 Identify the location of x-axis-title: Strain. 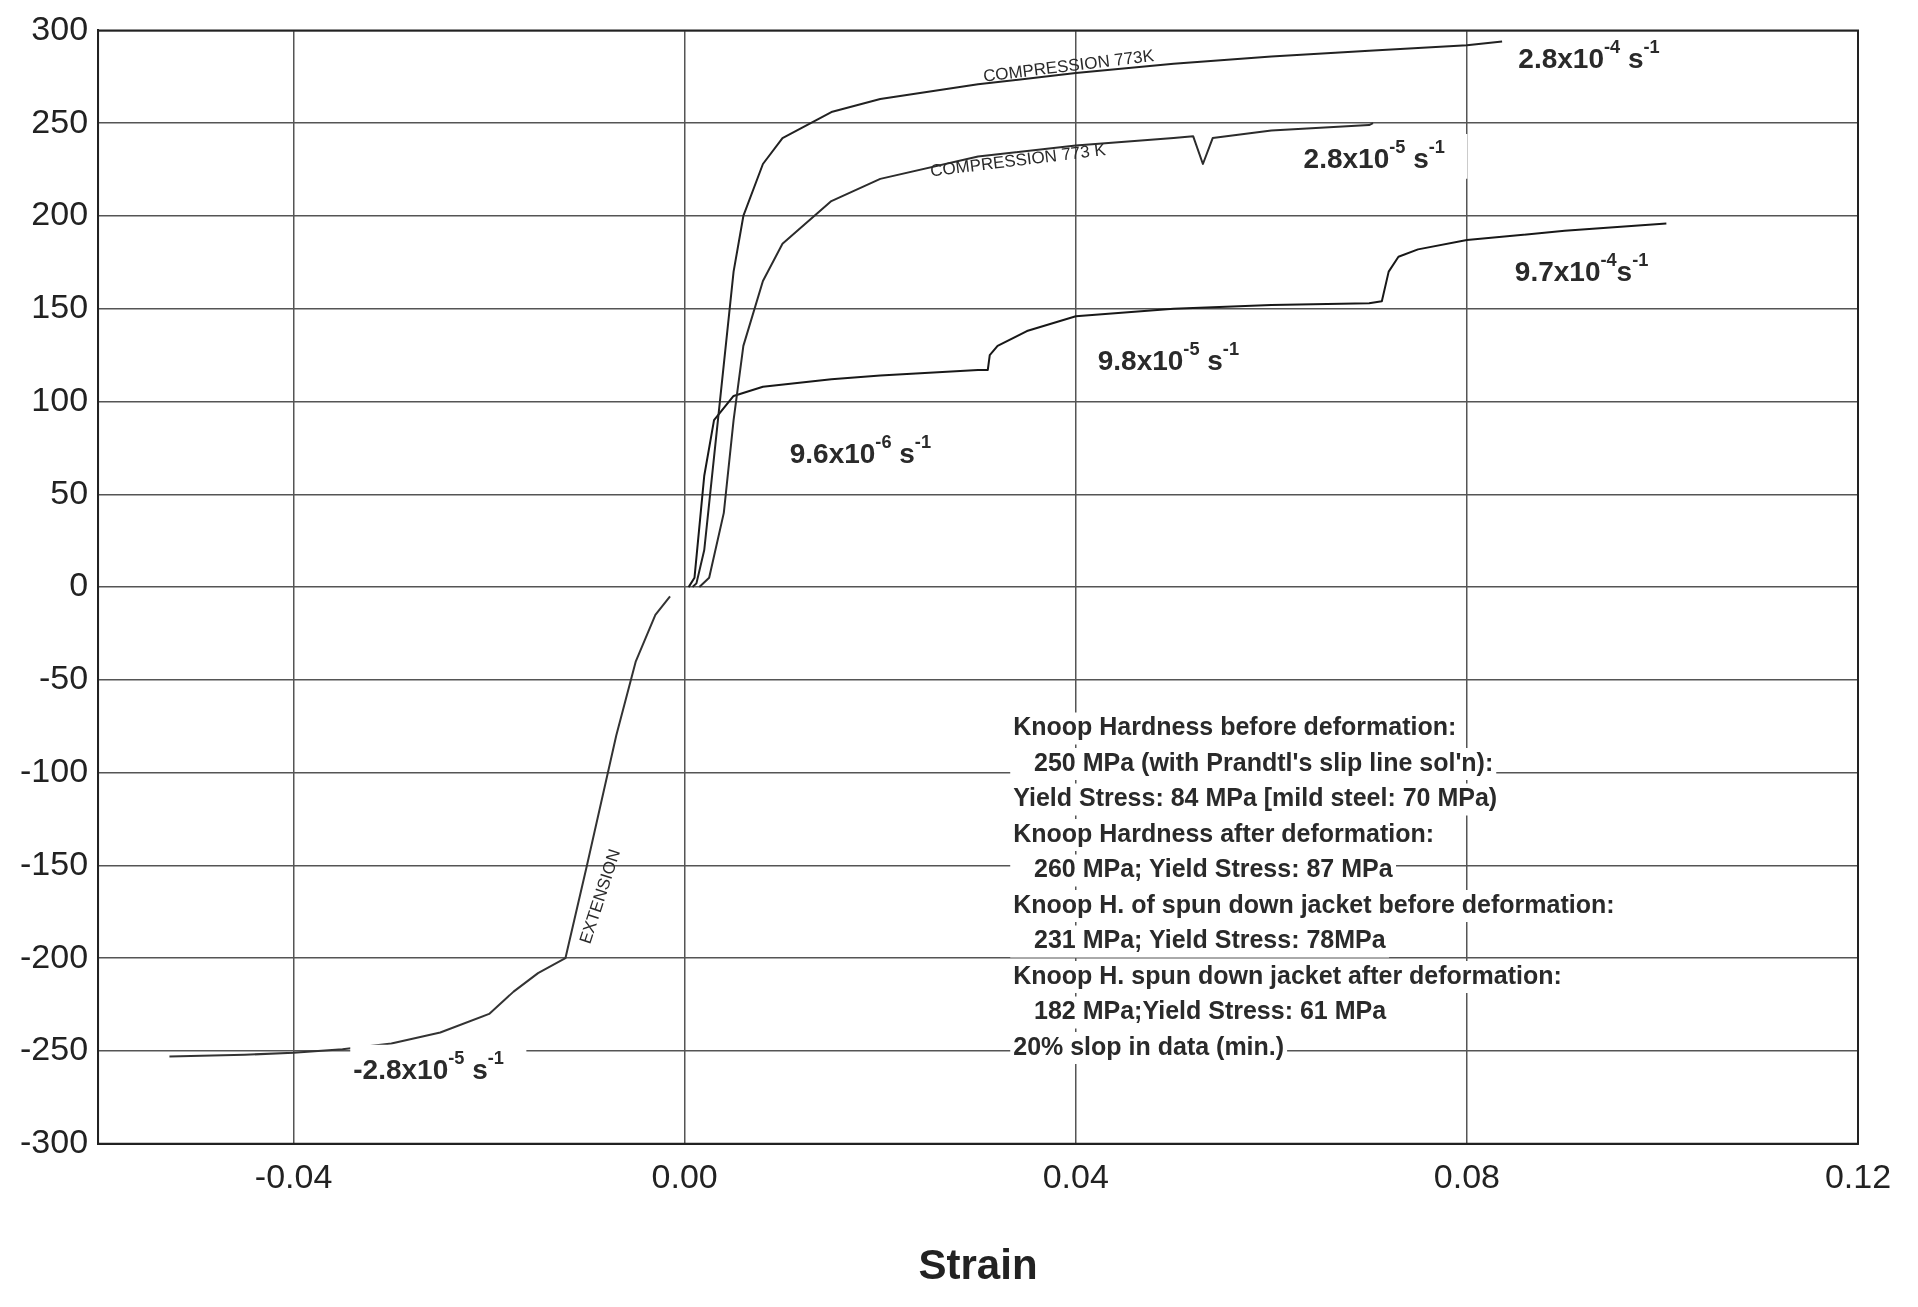
(978, 1265).